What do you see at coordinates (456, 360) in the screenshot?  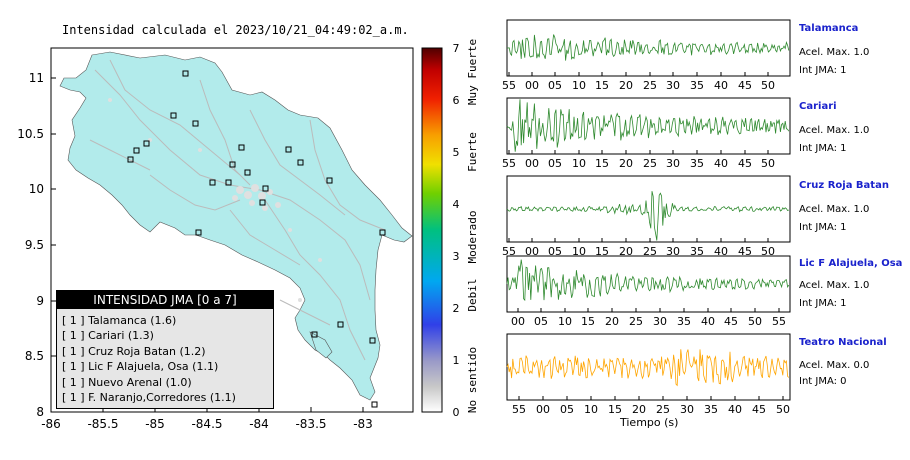 I see `colorbar-tick: 1` at bounding box center [456, 360].